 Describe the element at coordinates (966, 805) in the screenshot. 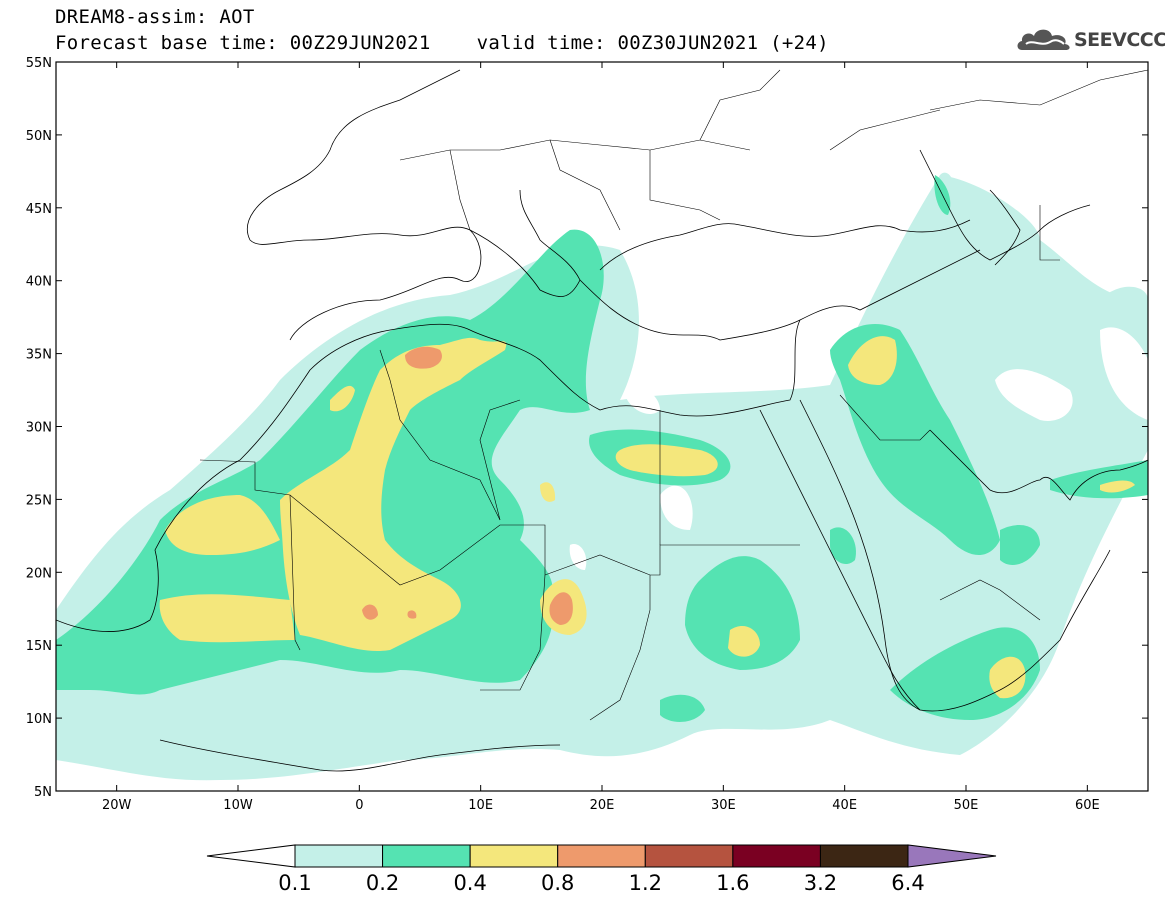

I see `lon-label: 50E` at that location.